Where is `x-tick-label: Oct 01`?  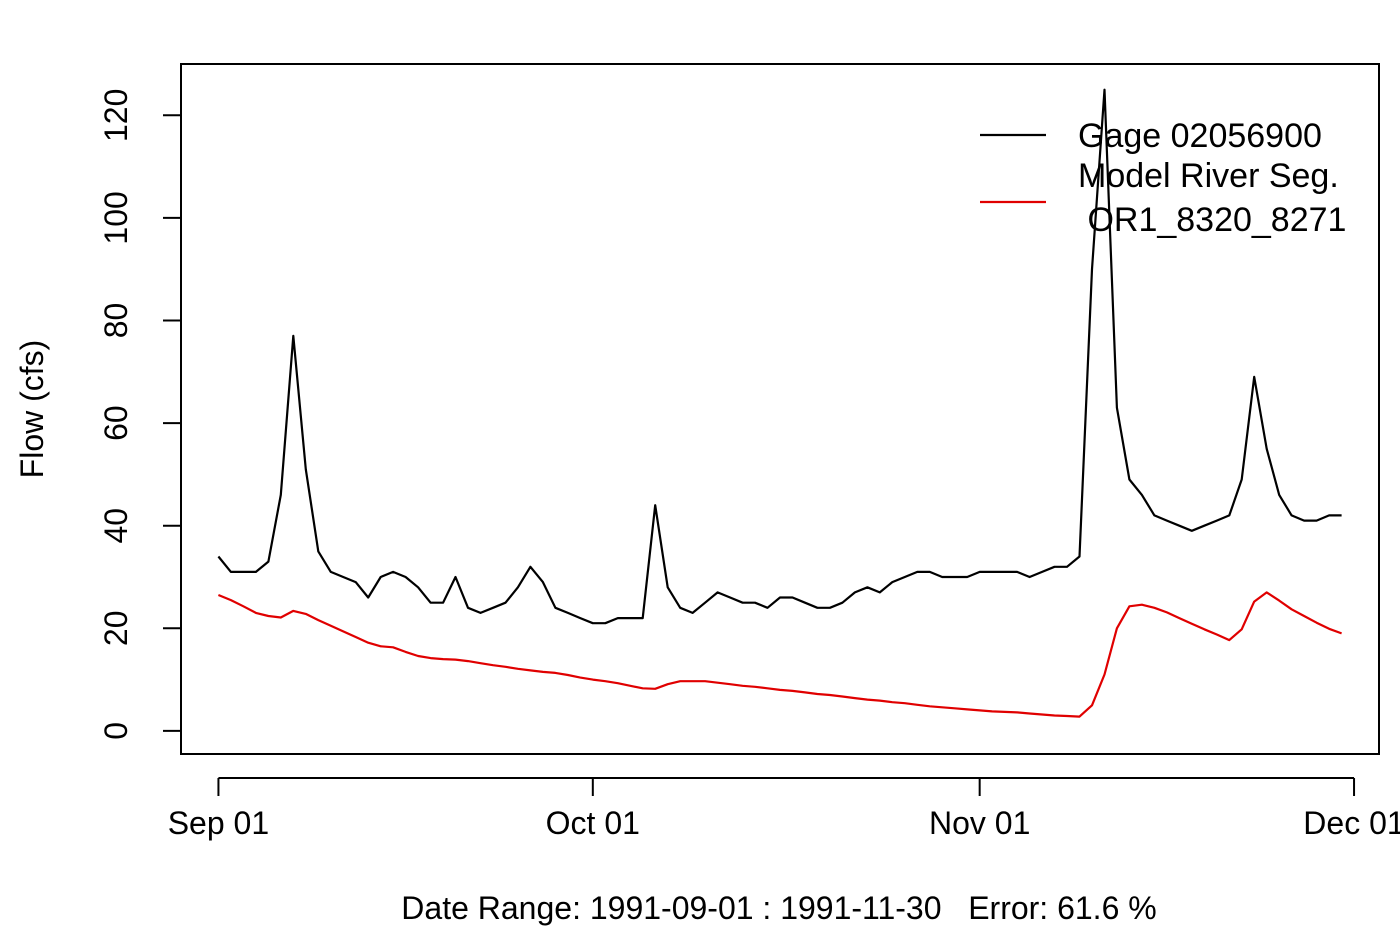
x-tick-label: Oct 01 is located at coordinates (593, 823).